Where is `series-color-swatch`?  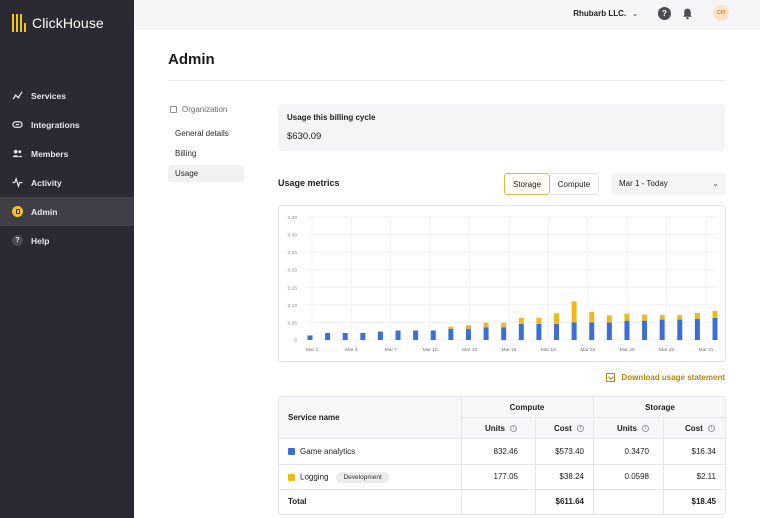 series-color-swatch is located at coordinates (291, 452).